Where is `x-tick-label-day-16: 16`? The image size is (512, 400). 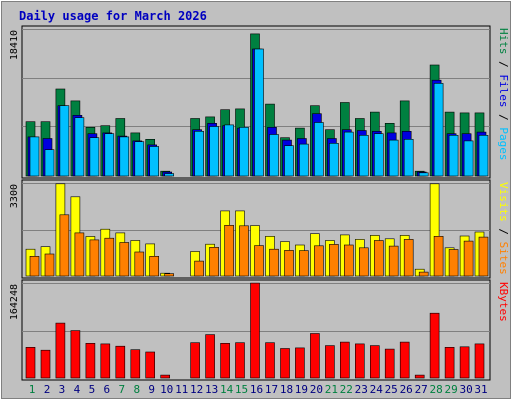 x-tick-label-day-16: 16 is located at coordinates (256, 389).